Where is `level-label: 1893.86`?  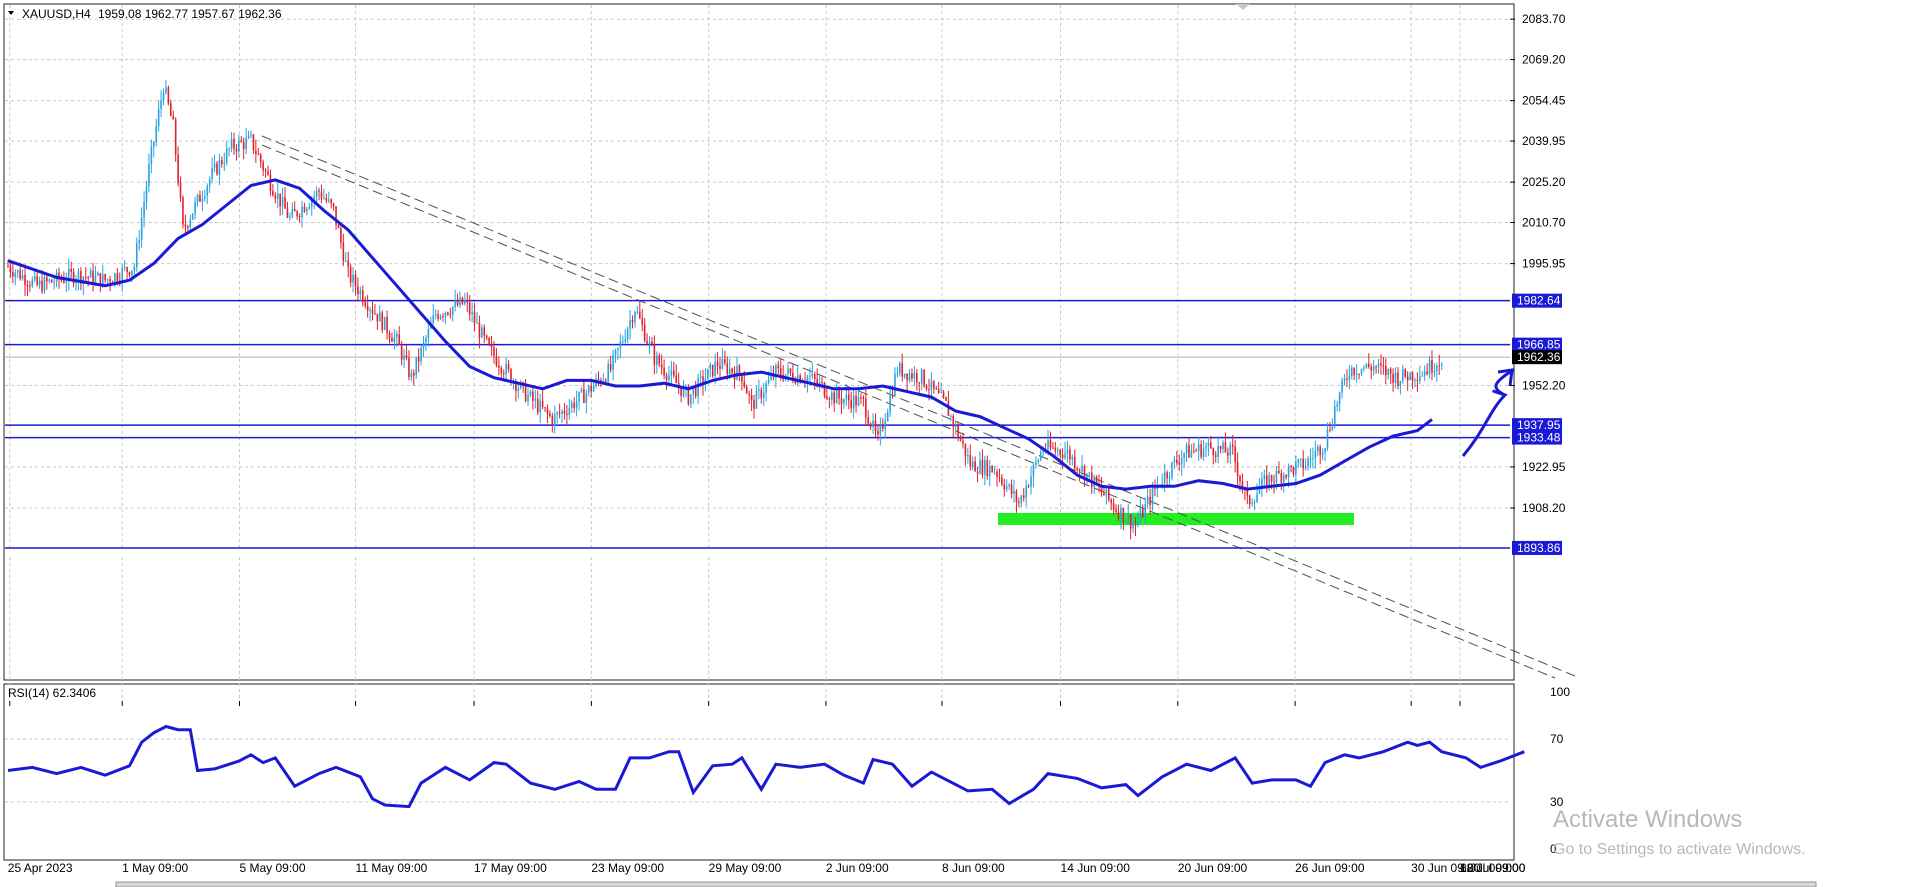
level-label: 1893.86 is located at coordinates (1539, 548).